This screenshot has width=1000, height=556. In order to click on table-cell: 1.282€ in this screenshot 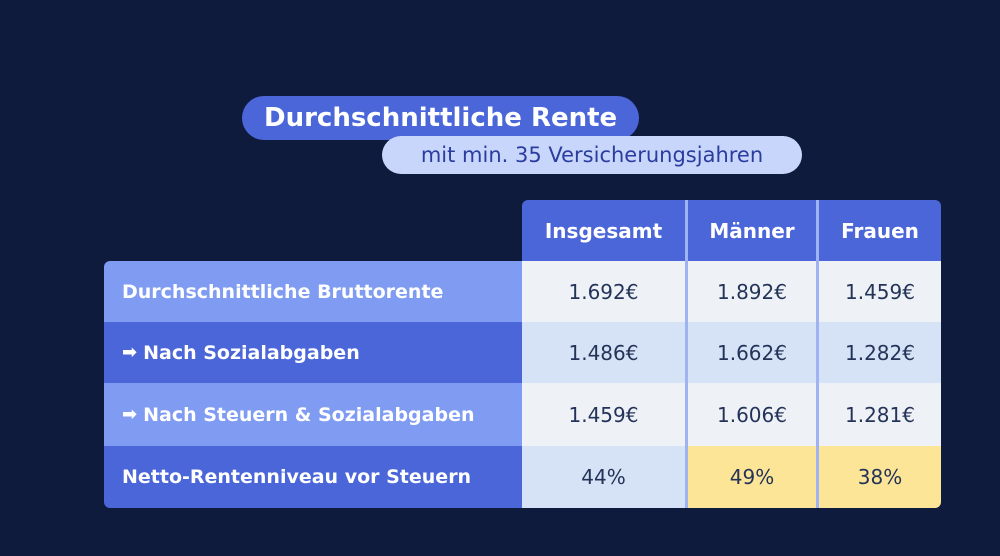, I will do `click(880, 352)`.